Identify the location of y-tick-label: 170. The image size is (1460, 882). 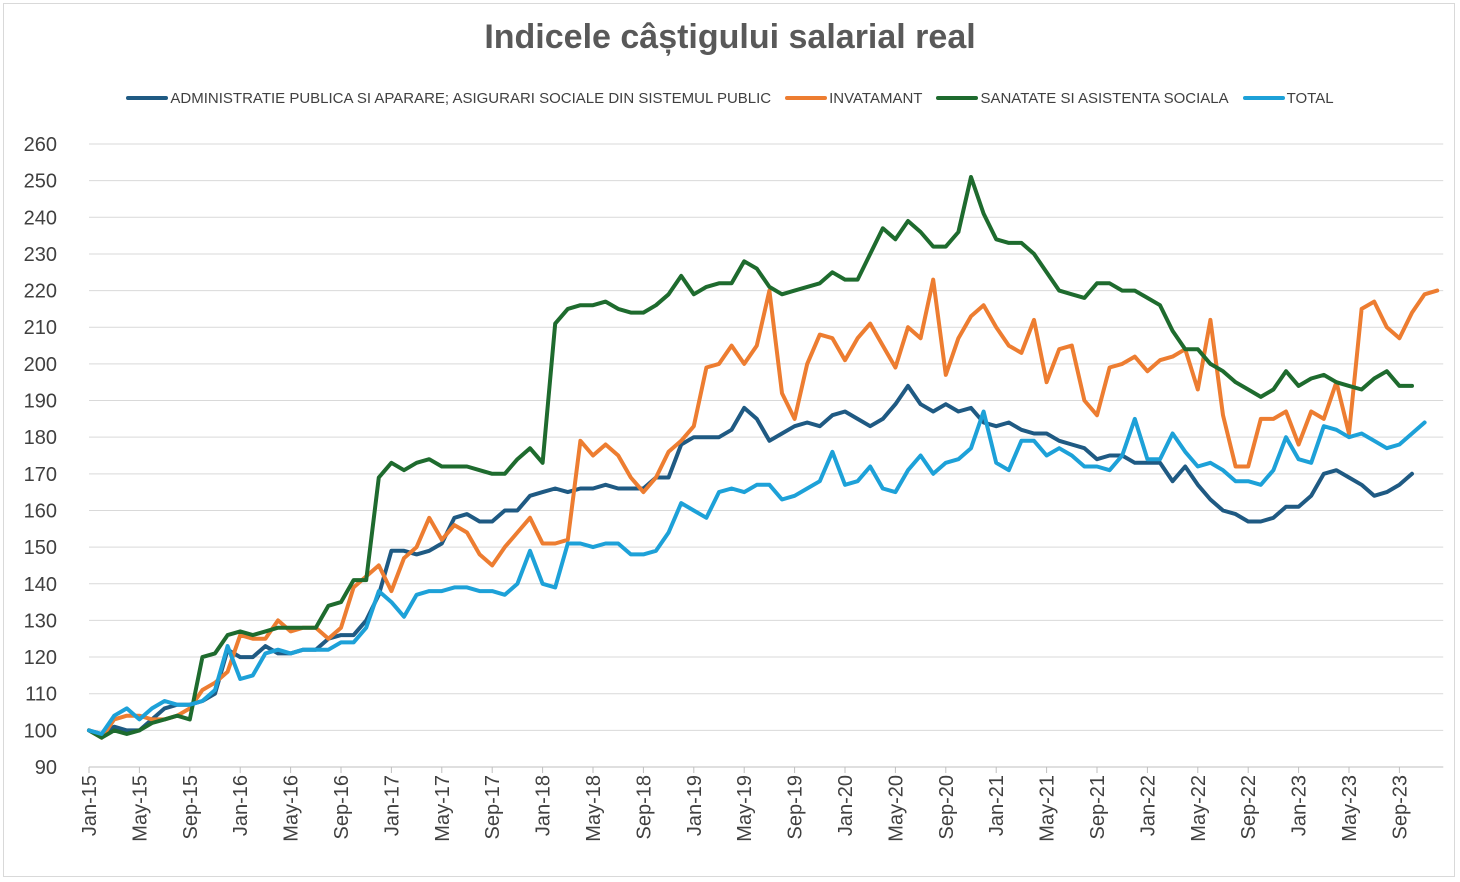
(40, 475).